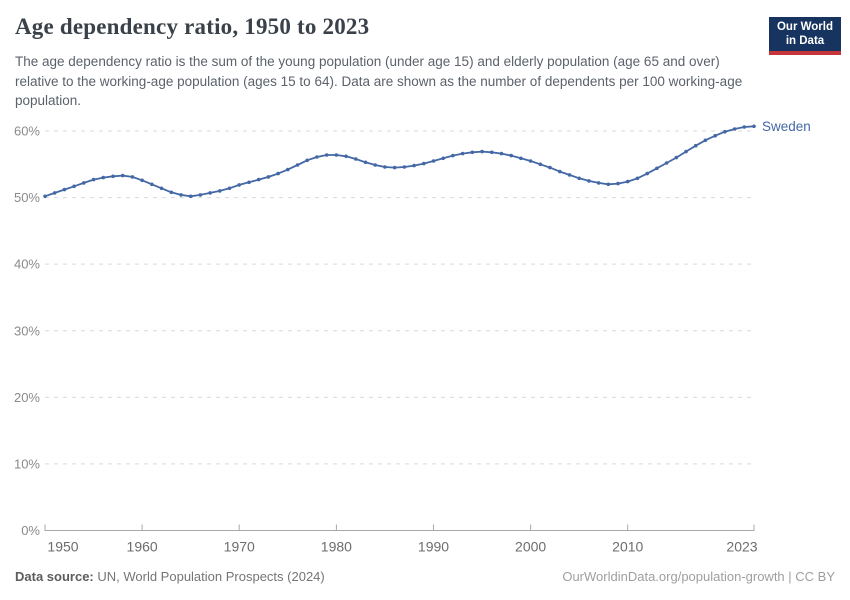 This screenshot has height=600, width=850. I want to click on x-axis, so click(399, 527).